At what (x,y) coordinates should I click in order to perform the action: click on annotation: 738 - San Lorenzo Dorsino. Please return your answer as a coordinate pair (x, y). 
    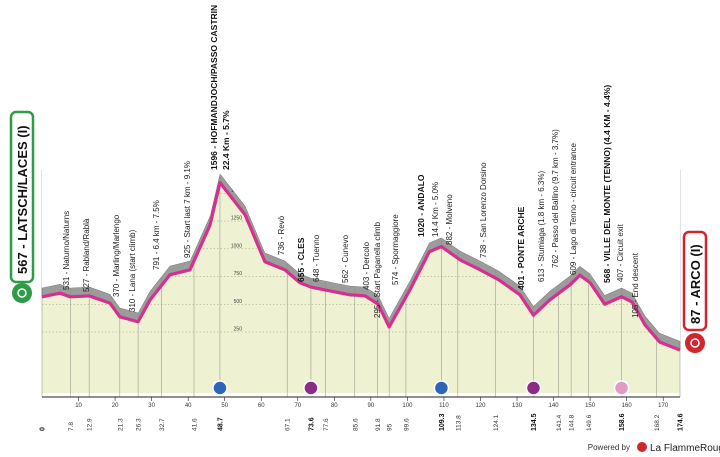
    Looking at the image, I should click on (483, 210).